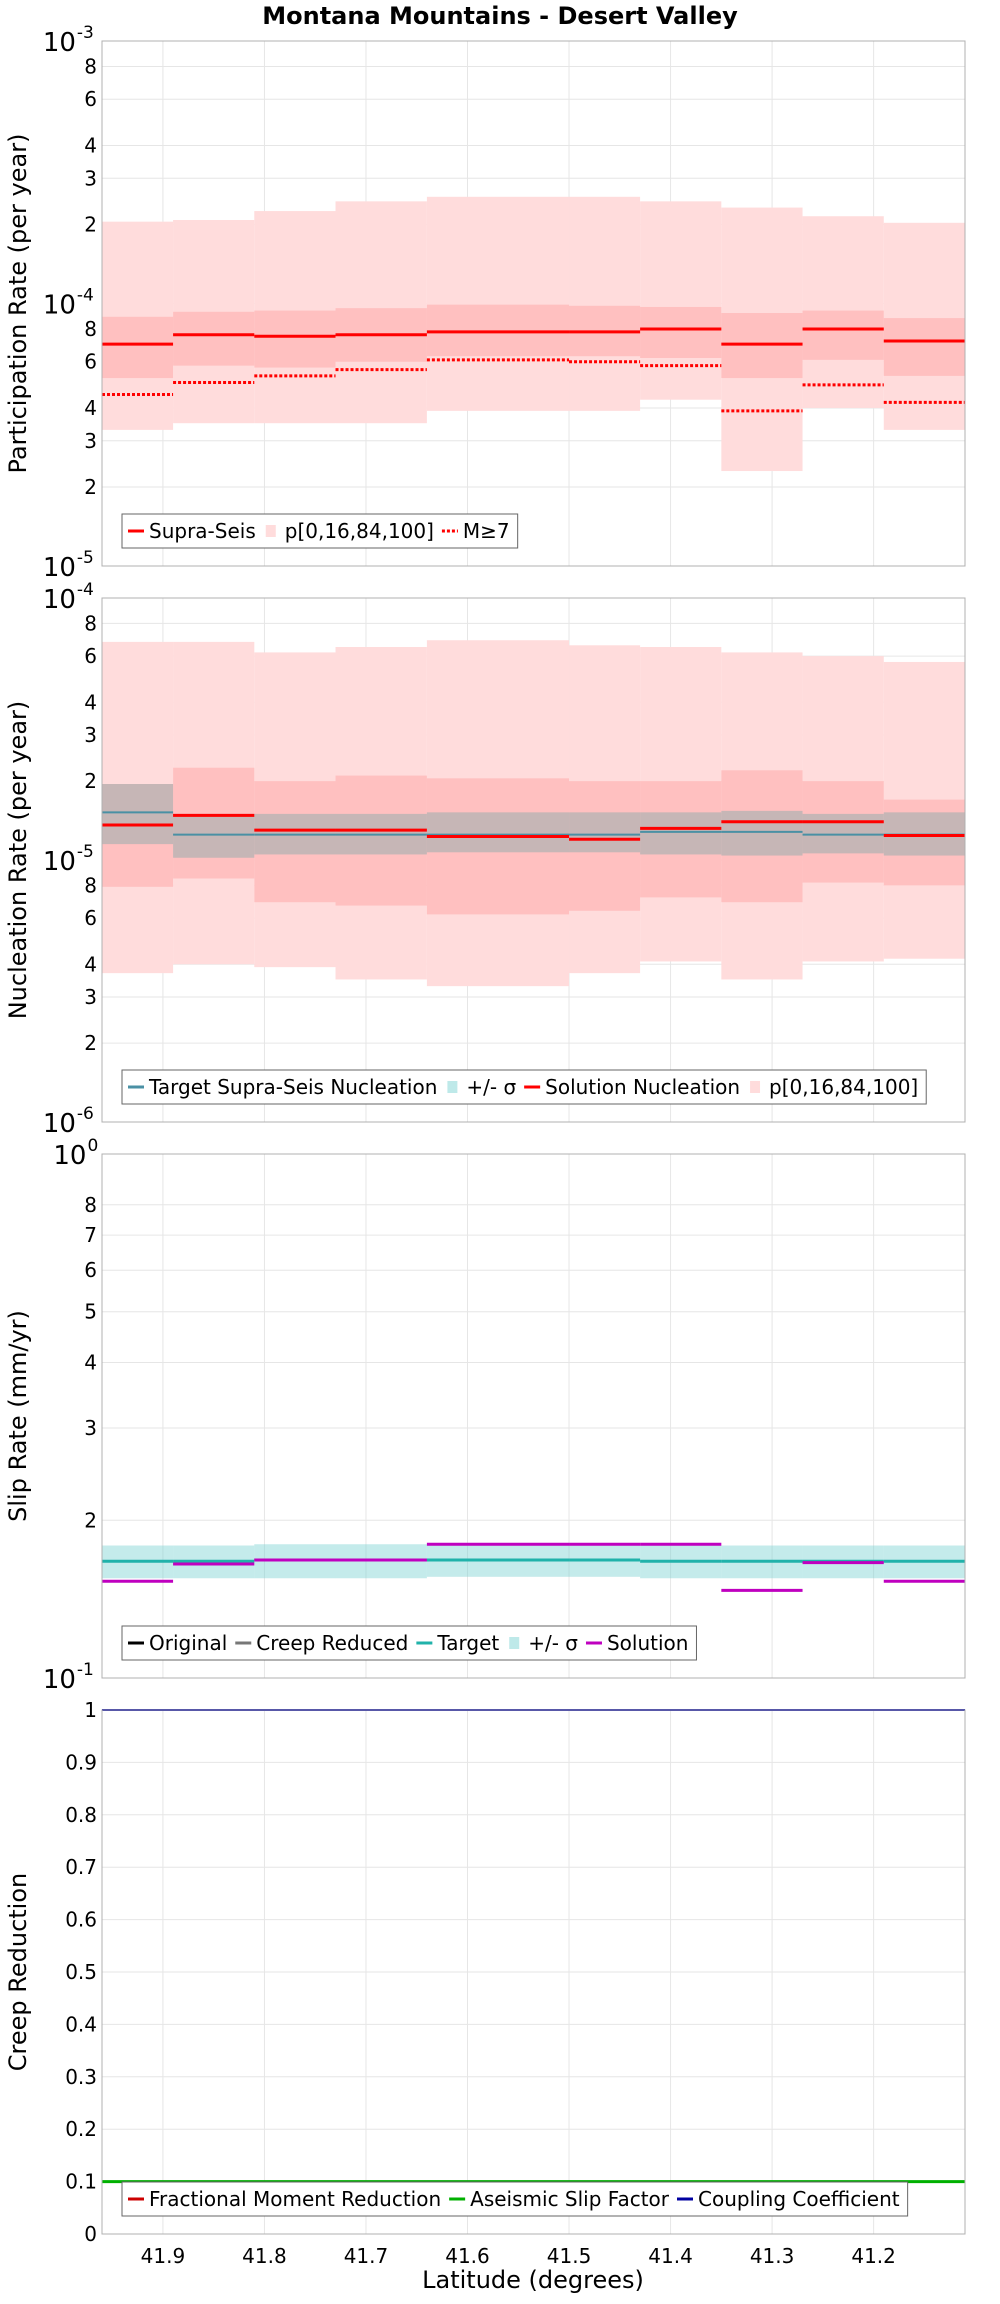 The image size is (1000, 2304). What do you see at coordinates (81, 2182) in the screenshot?
I see `y-tick-label: 0.1` at bounding box center [81, 2182].